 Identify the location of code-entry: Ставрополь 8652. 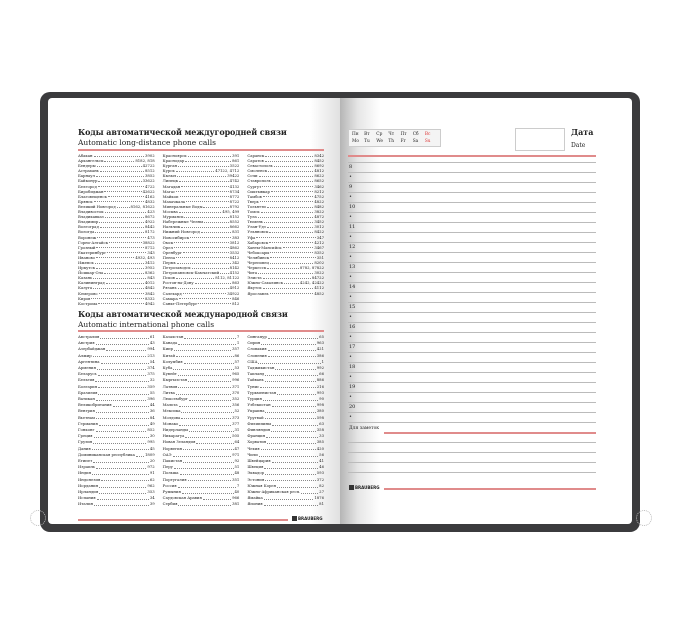
(285, 180).